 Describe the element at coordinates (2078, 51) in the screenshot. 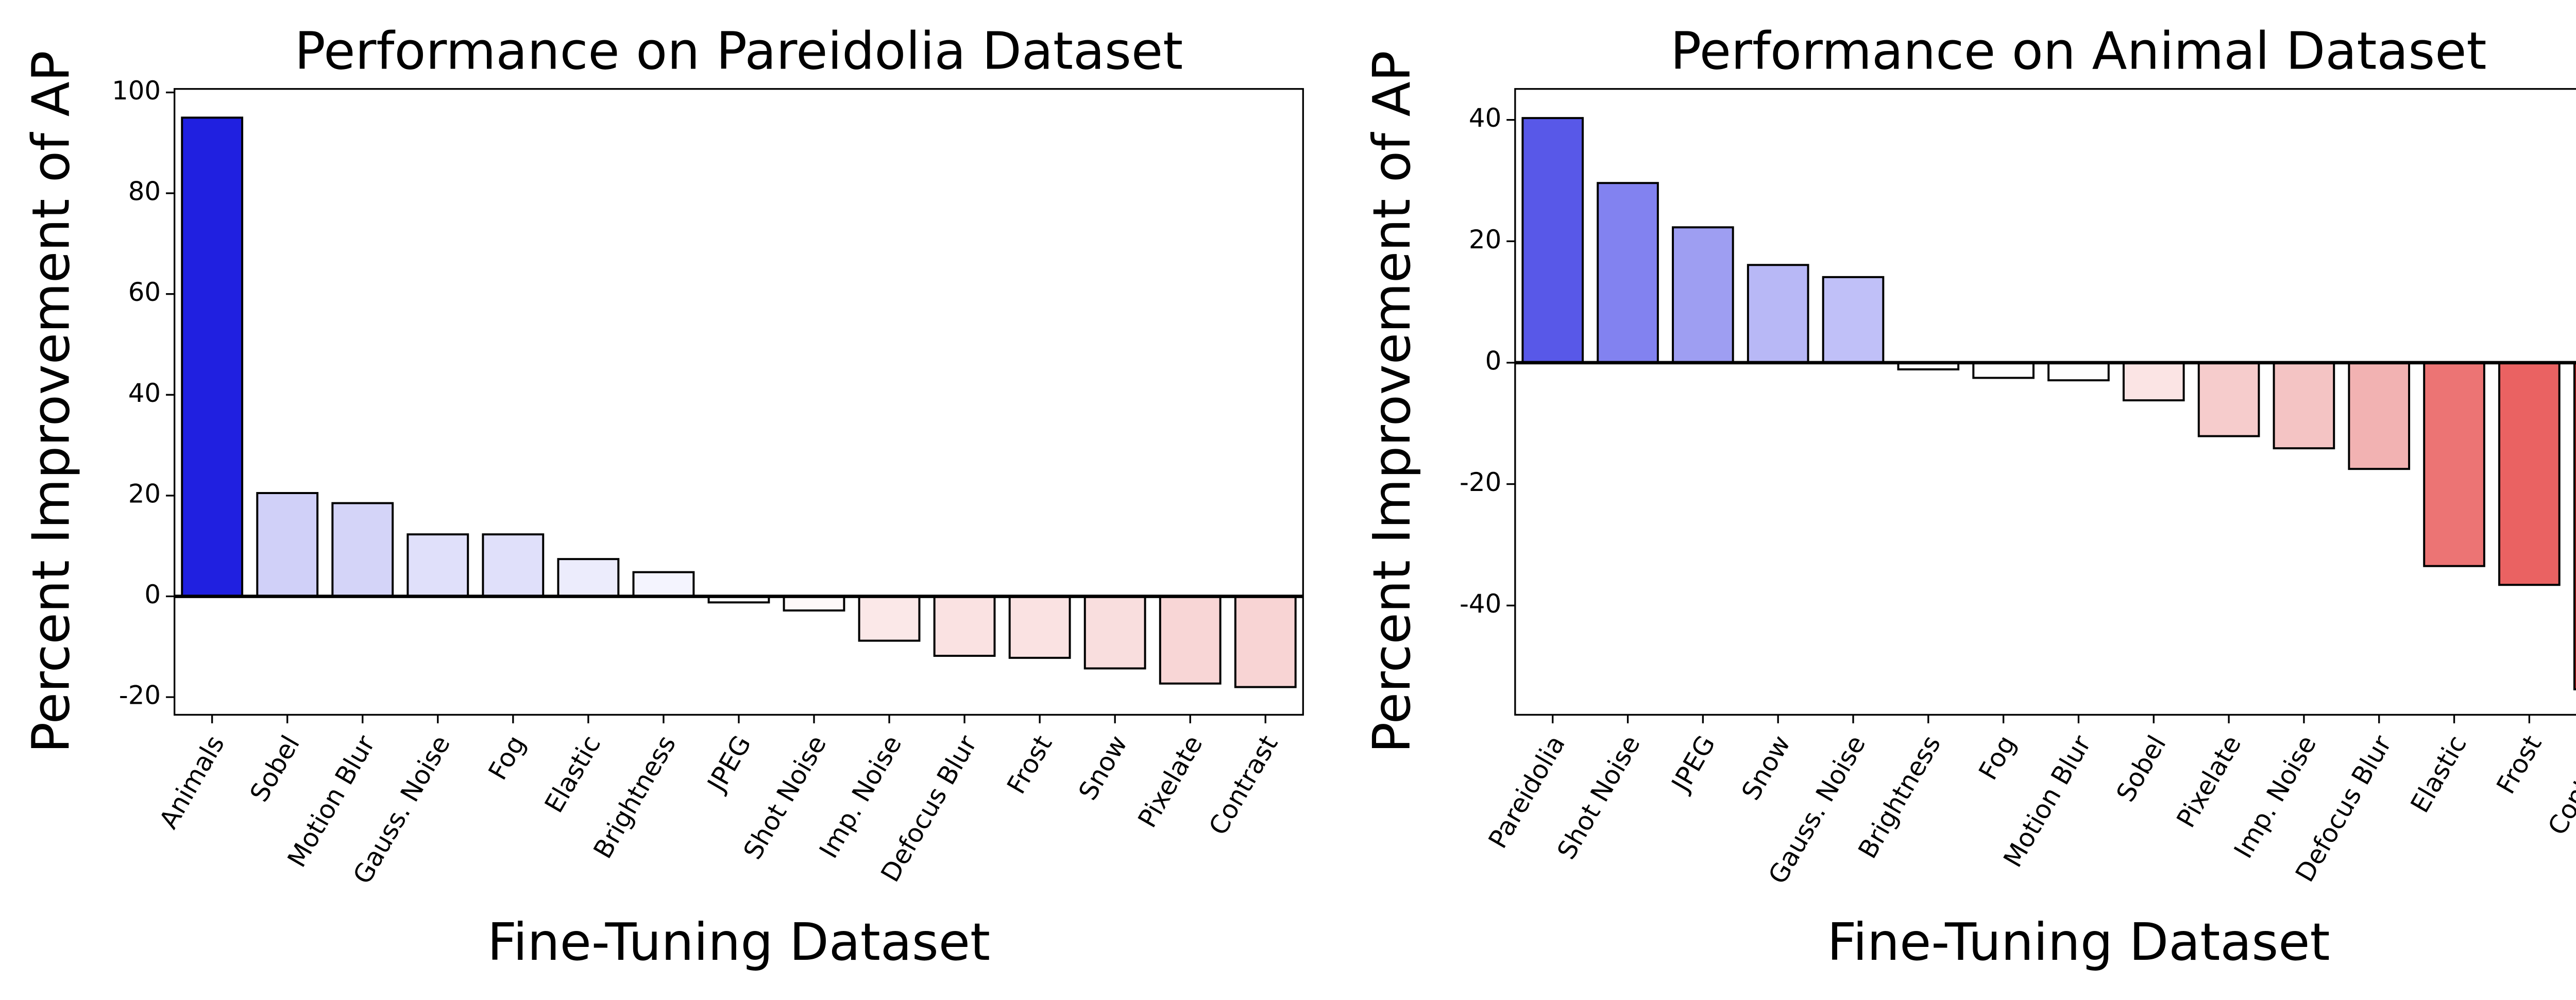

I see `chart-title: Performance on Animal Dataset` at that location.